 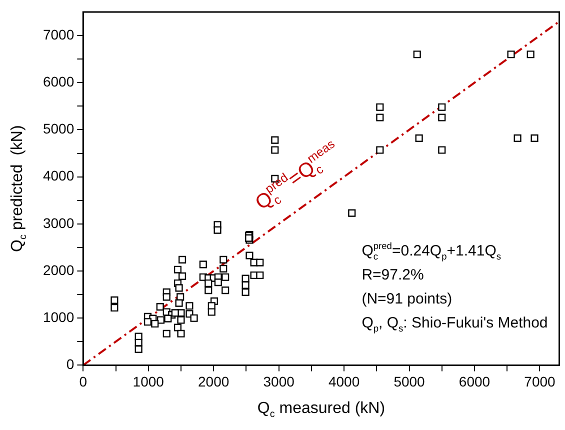 I want to click on y-tick-label: 0, so click(x=70, y=364).